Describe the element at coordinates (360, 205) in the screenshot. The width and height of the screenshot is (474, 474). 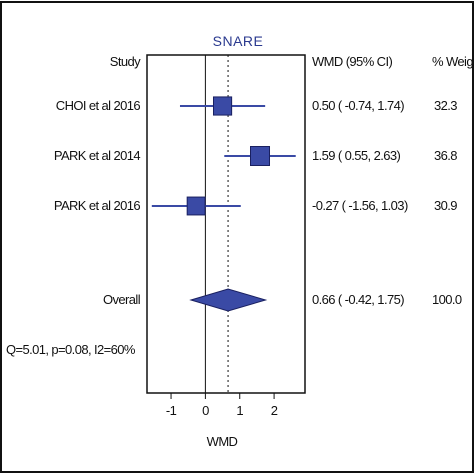
I see `study-ci-text: -0.27 ( -1.56, 1.03)` at that location.